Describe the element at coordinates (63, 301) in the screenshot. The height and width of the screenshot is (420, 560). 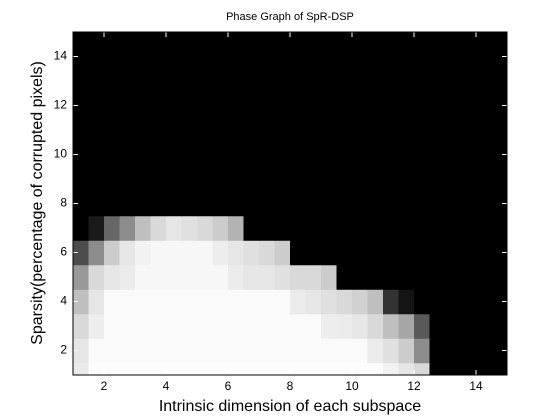
I see `y-tick-label: 4` at that location.